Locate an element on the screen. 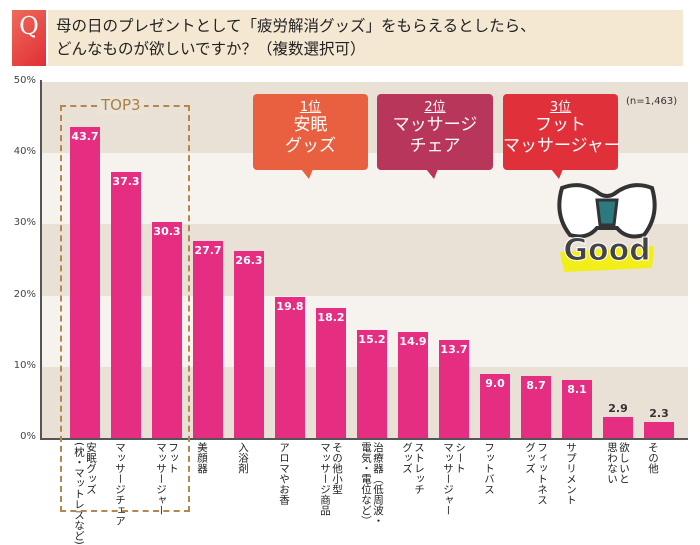 This screenshot has width=700, height=545. logo-text: Good is located at coordinates (606, 250).